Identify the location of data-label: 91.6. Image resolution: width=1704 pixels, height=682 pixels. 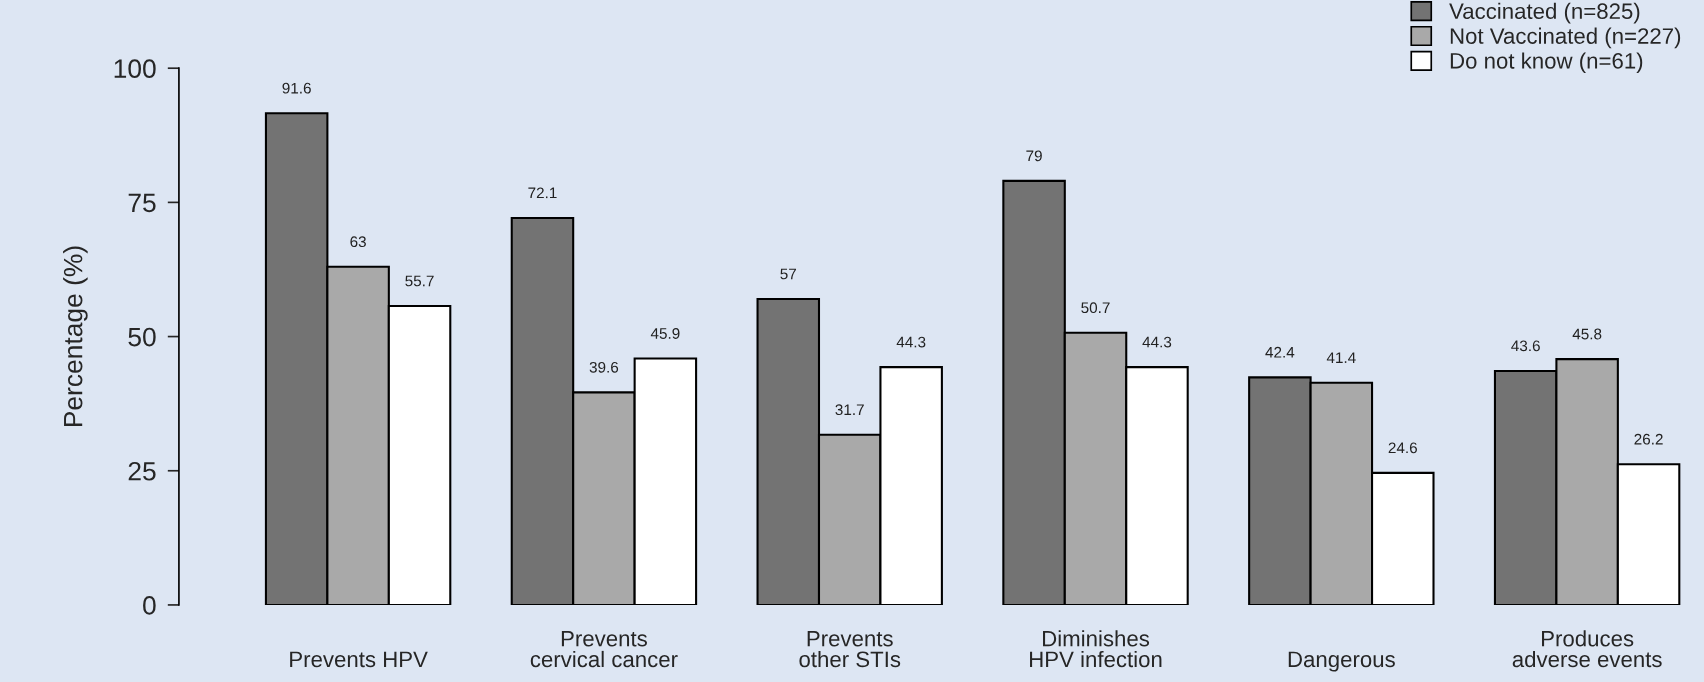
(296, 88).